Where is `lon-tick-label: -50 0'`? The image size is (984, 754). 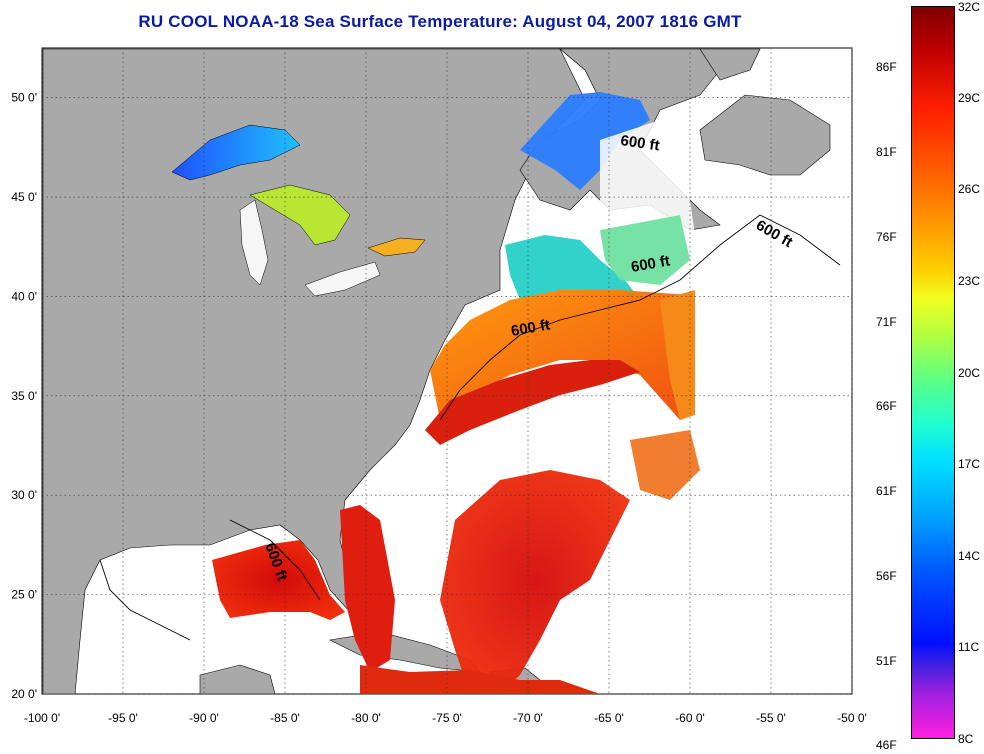
lon-tick-label: -50 0' is located at coordinates (852, 718).